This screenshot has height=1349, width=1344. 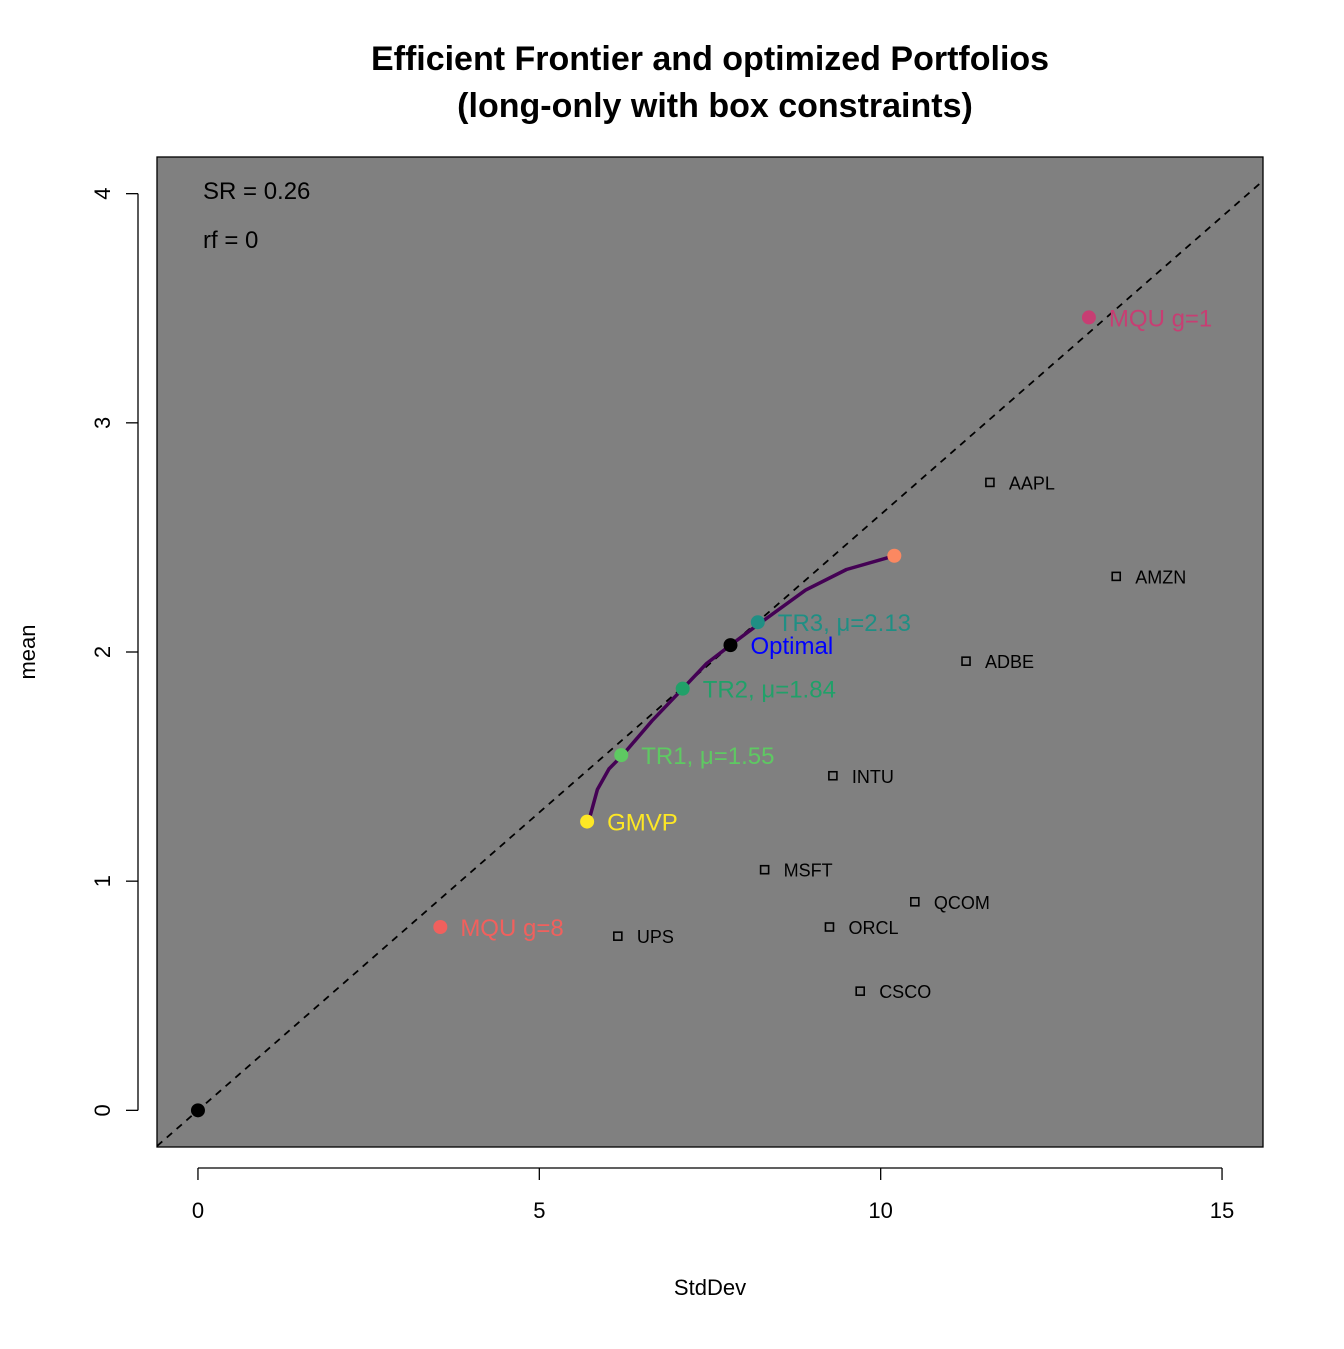 What do you see at coordinates (769, 690) in the screenshot?
I see `portfolio-label-tr2-1-84: TR2, μ=1.84` at bounding box center [769, 690].